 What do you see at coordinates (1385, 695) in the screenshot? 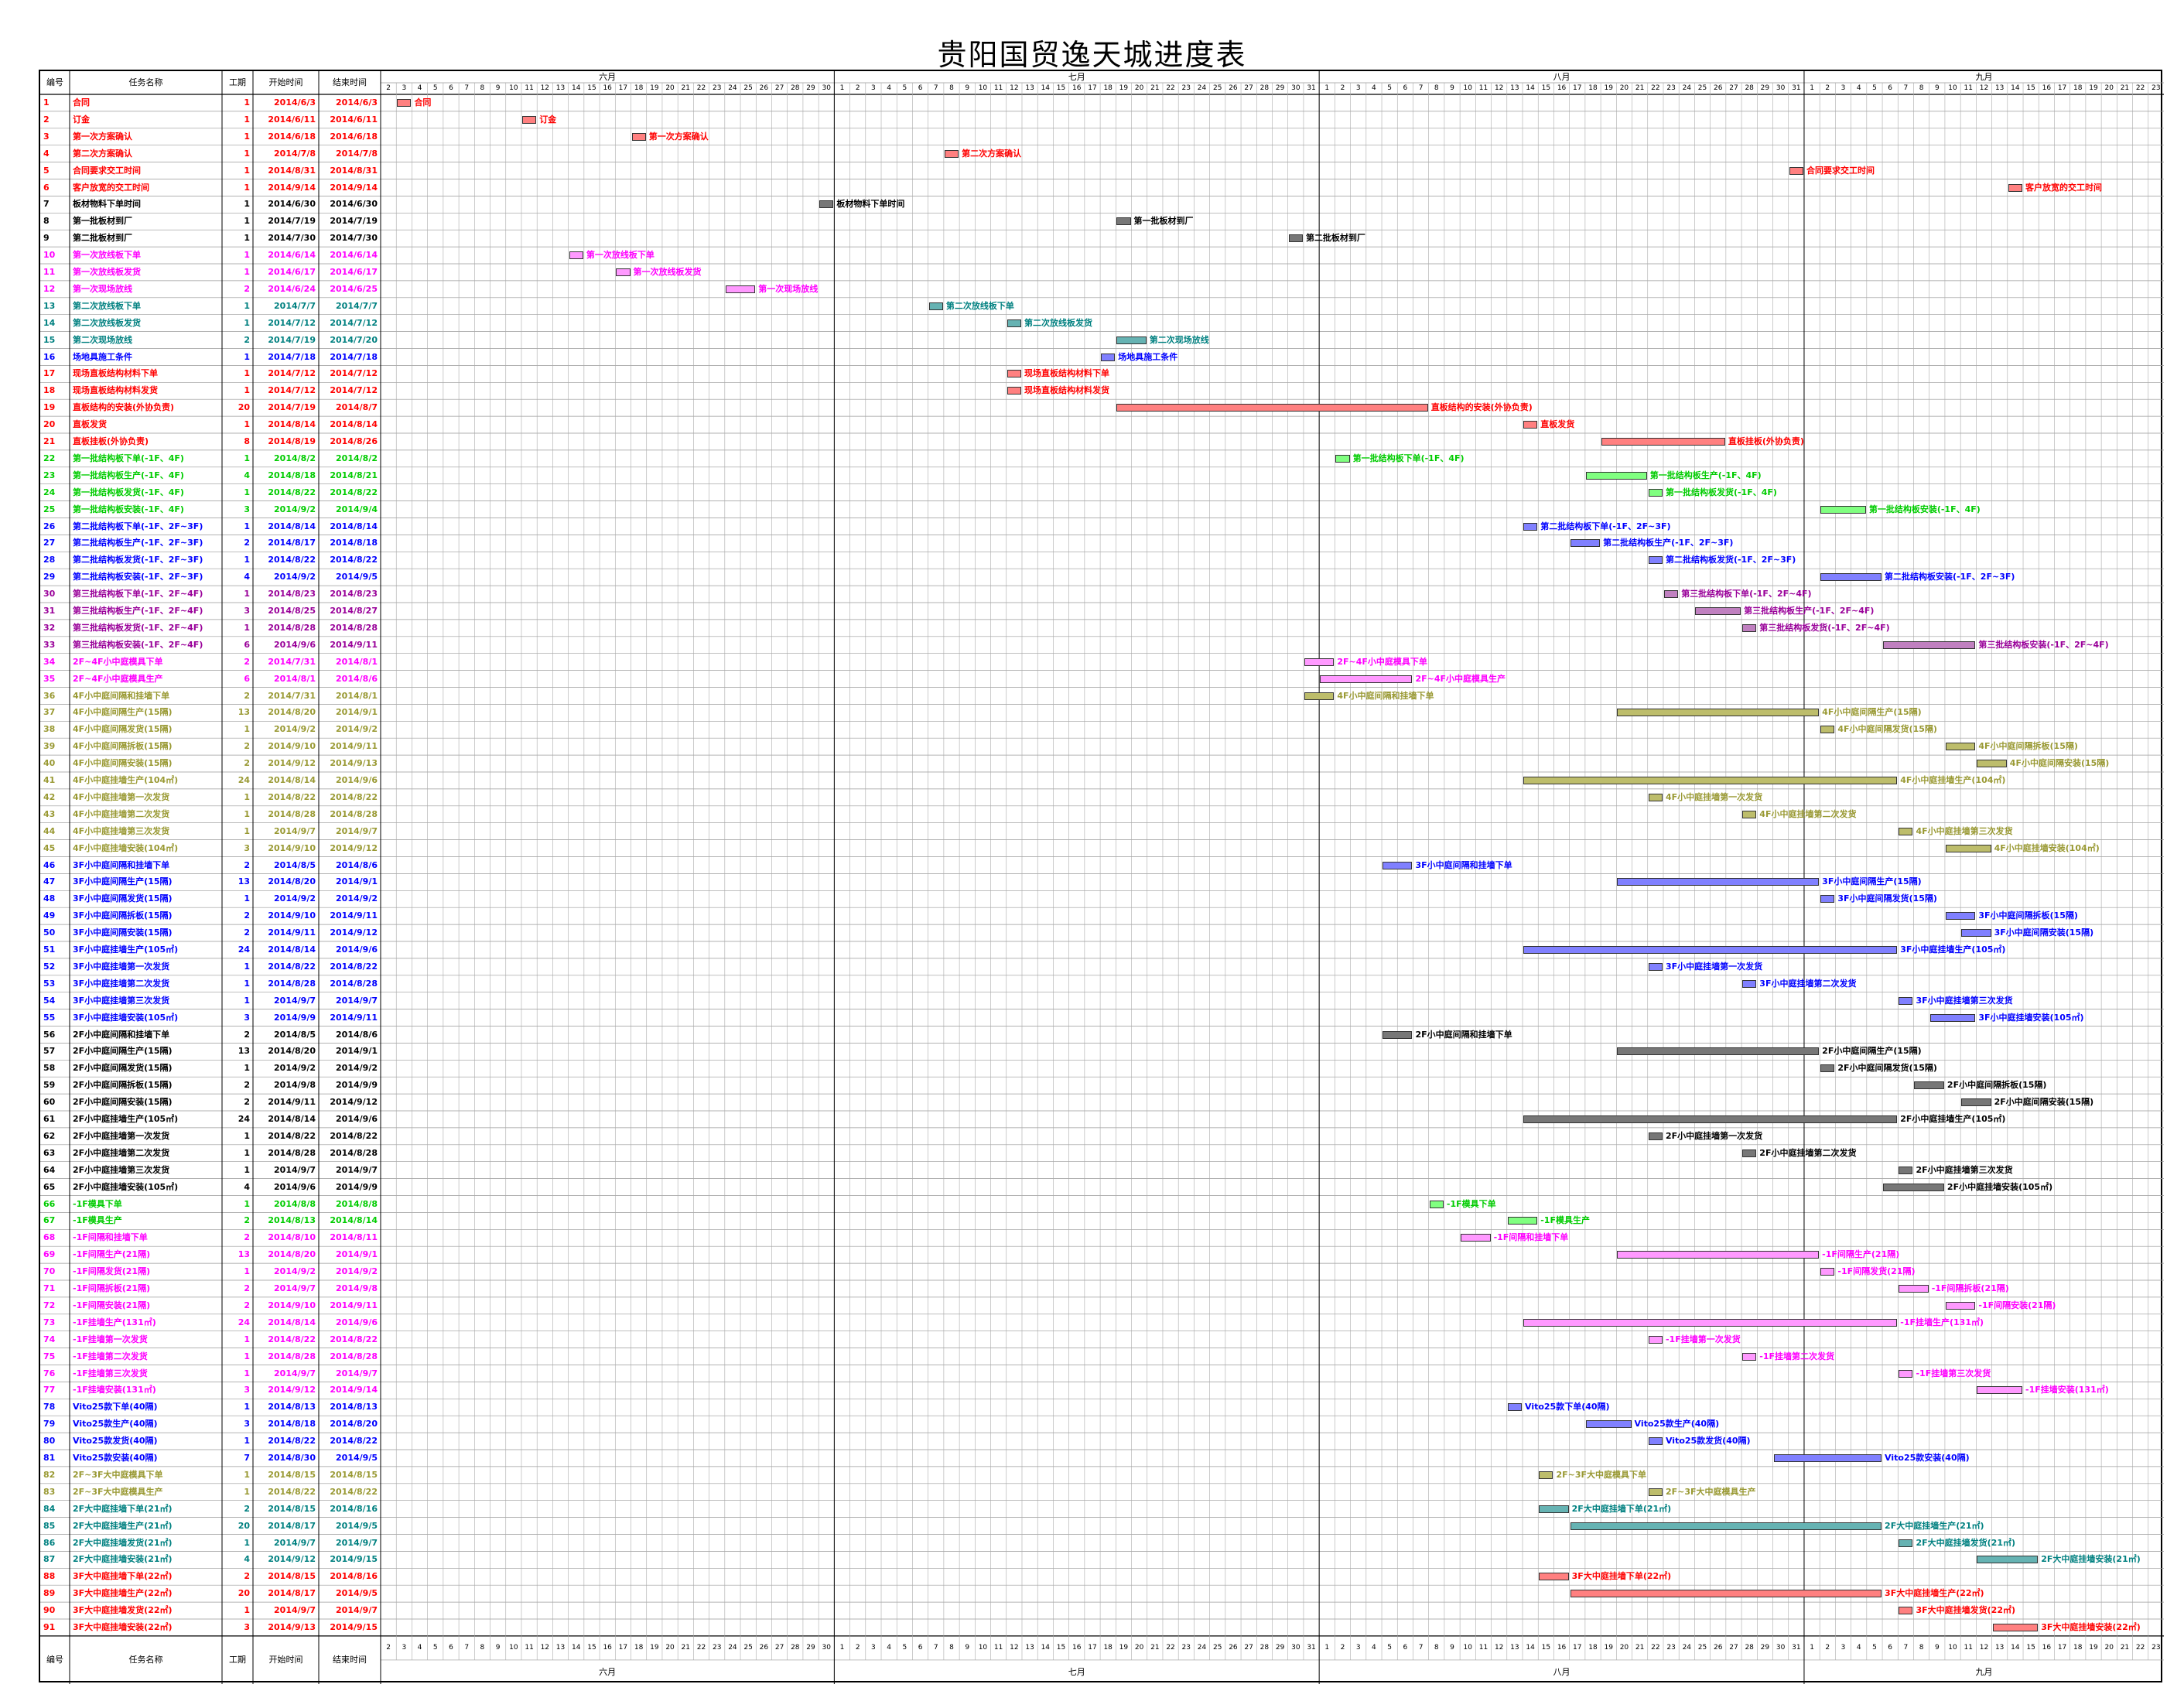
I see `gantt-bar-label: 4F小中庭间隔和挂墙下单` at bounding box center [1385, 695].